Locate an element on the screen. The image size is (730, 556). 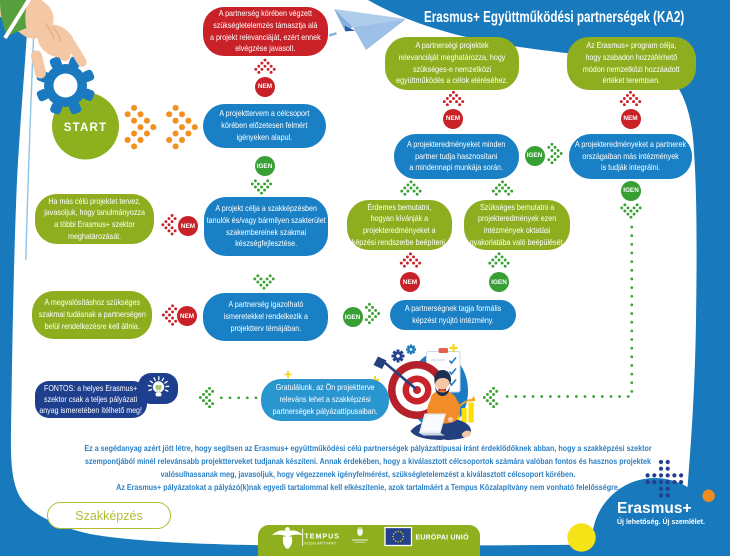
svg-text: START is located at coordinates (85, 128).